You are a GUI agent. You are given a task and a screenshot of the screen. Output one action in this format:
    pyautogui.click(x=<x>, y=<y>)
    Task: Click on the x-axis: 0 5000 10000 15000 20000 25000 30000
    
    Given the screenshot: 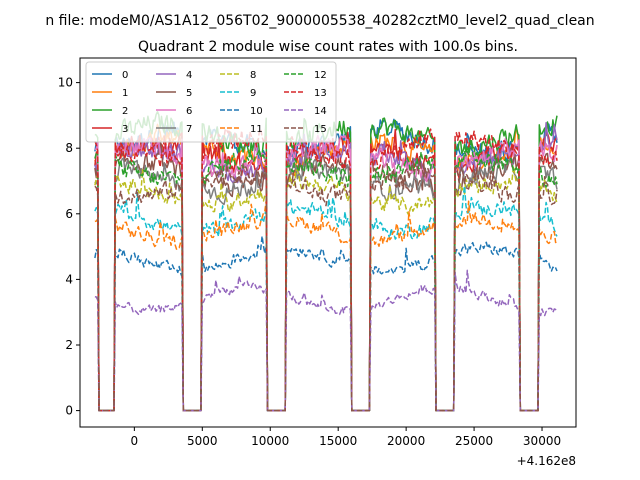 What is the action you would take?
    pyautogui.click(x=346, y=437)
    